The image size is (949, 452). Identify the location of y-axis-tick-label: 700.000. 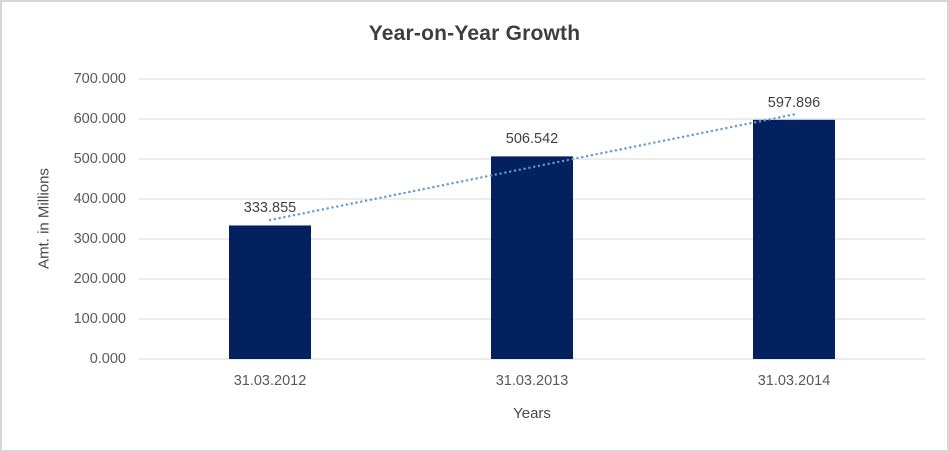
(99, 79).